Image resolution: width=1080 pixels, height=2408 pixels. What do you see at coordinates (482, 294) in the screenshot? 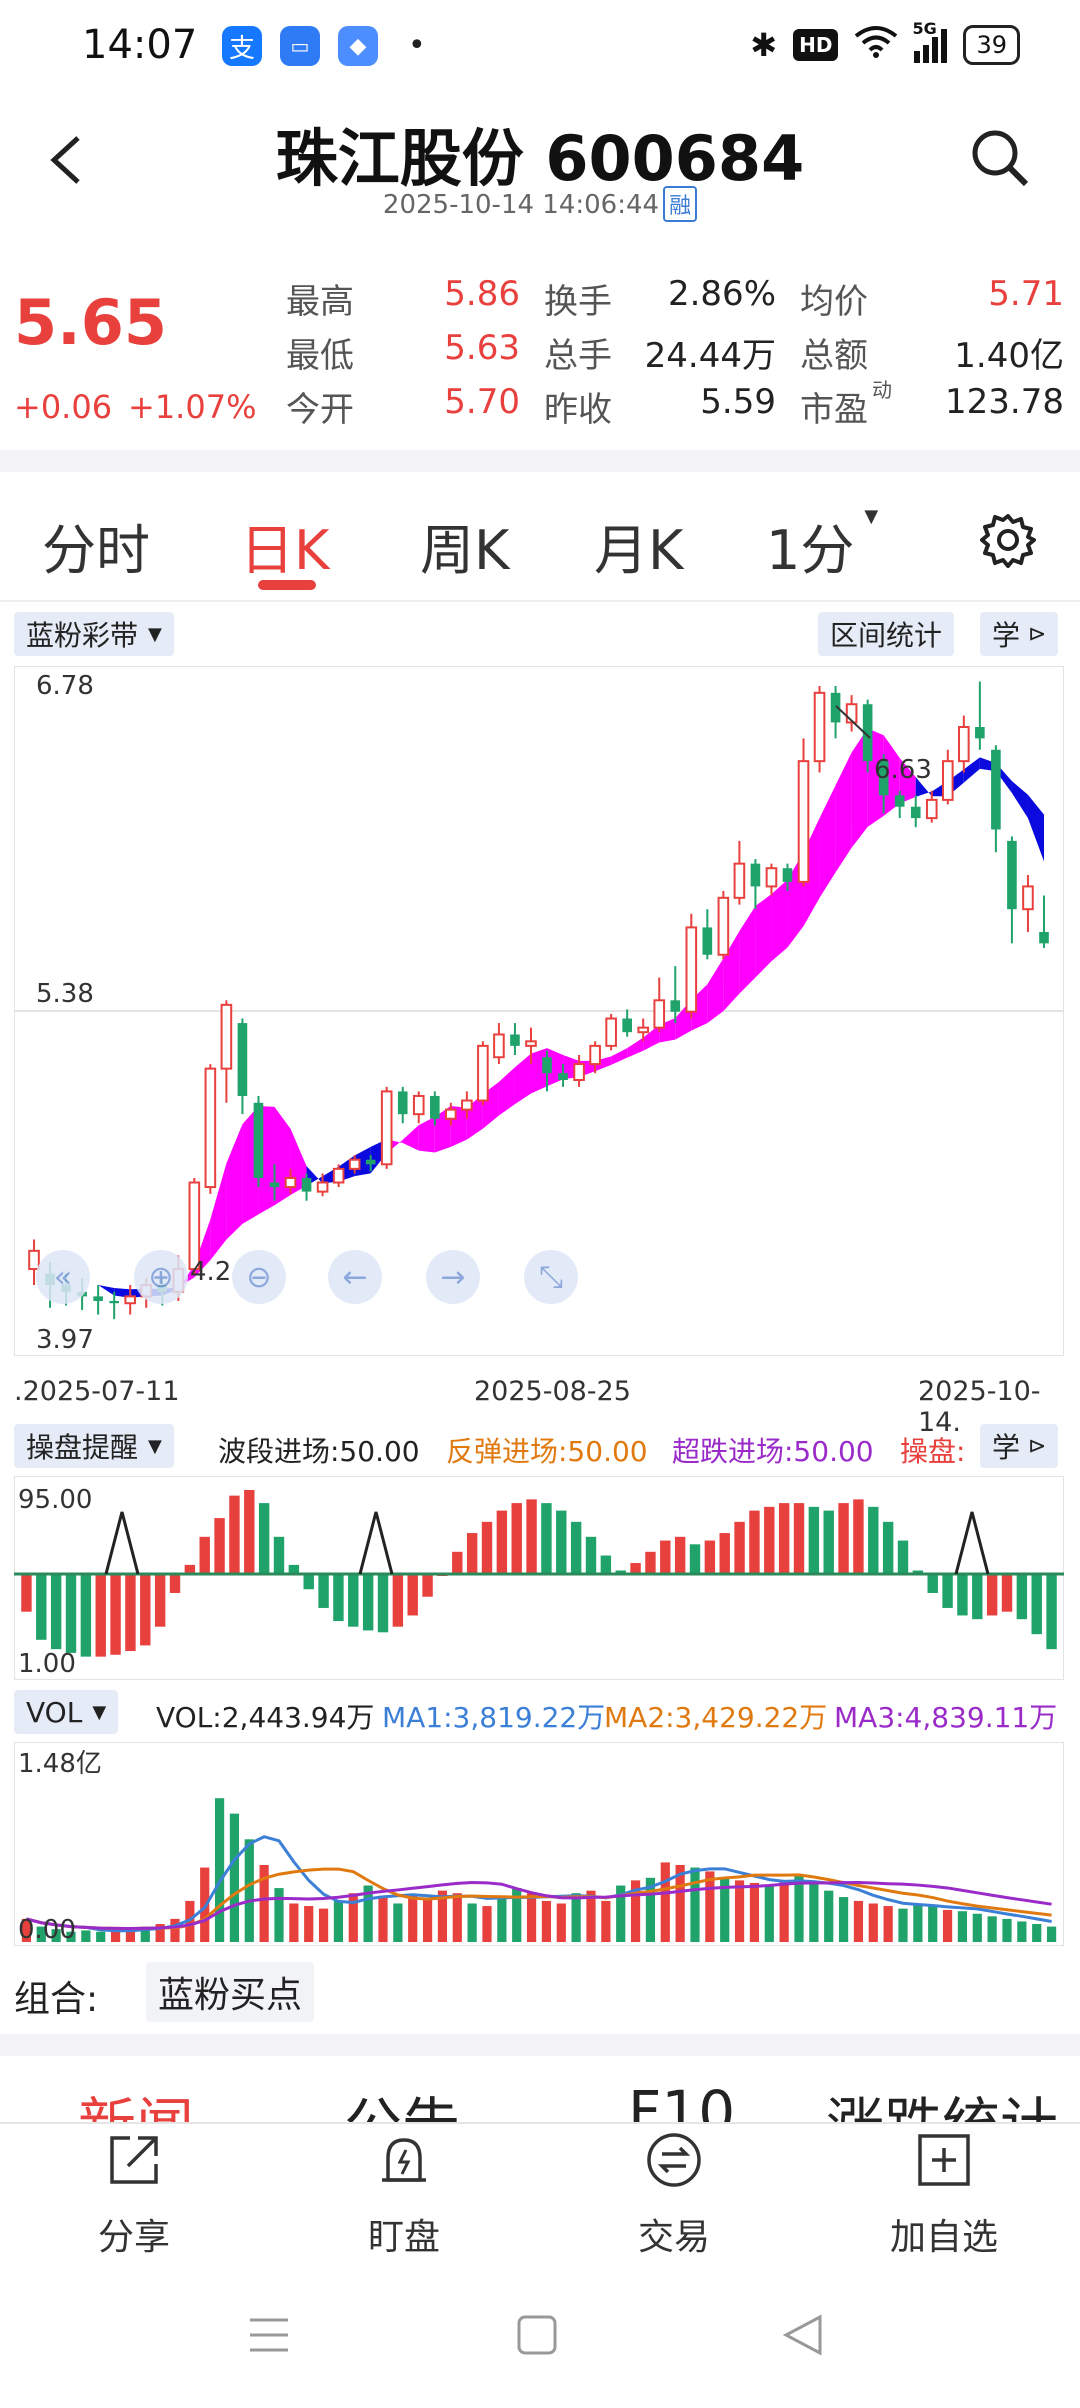
I see `quote-value: 5.86` at bounding box center [482, 294].